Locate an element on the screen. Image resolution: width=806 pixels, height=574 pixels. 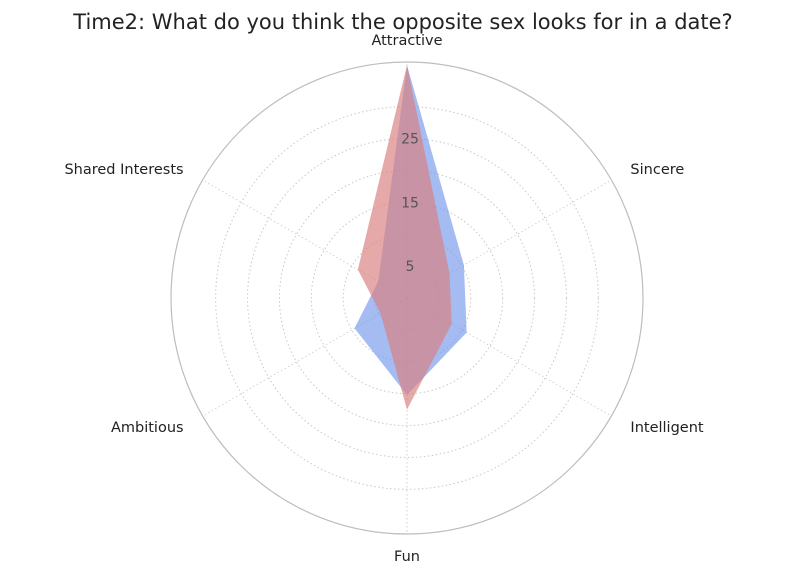
category-label: Fun is located at coordinates (407, 557).